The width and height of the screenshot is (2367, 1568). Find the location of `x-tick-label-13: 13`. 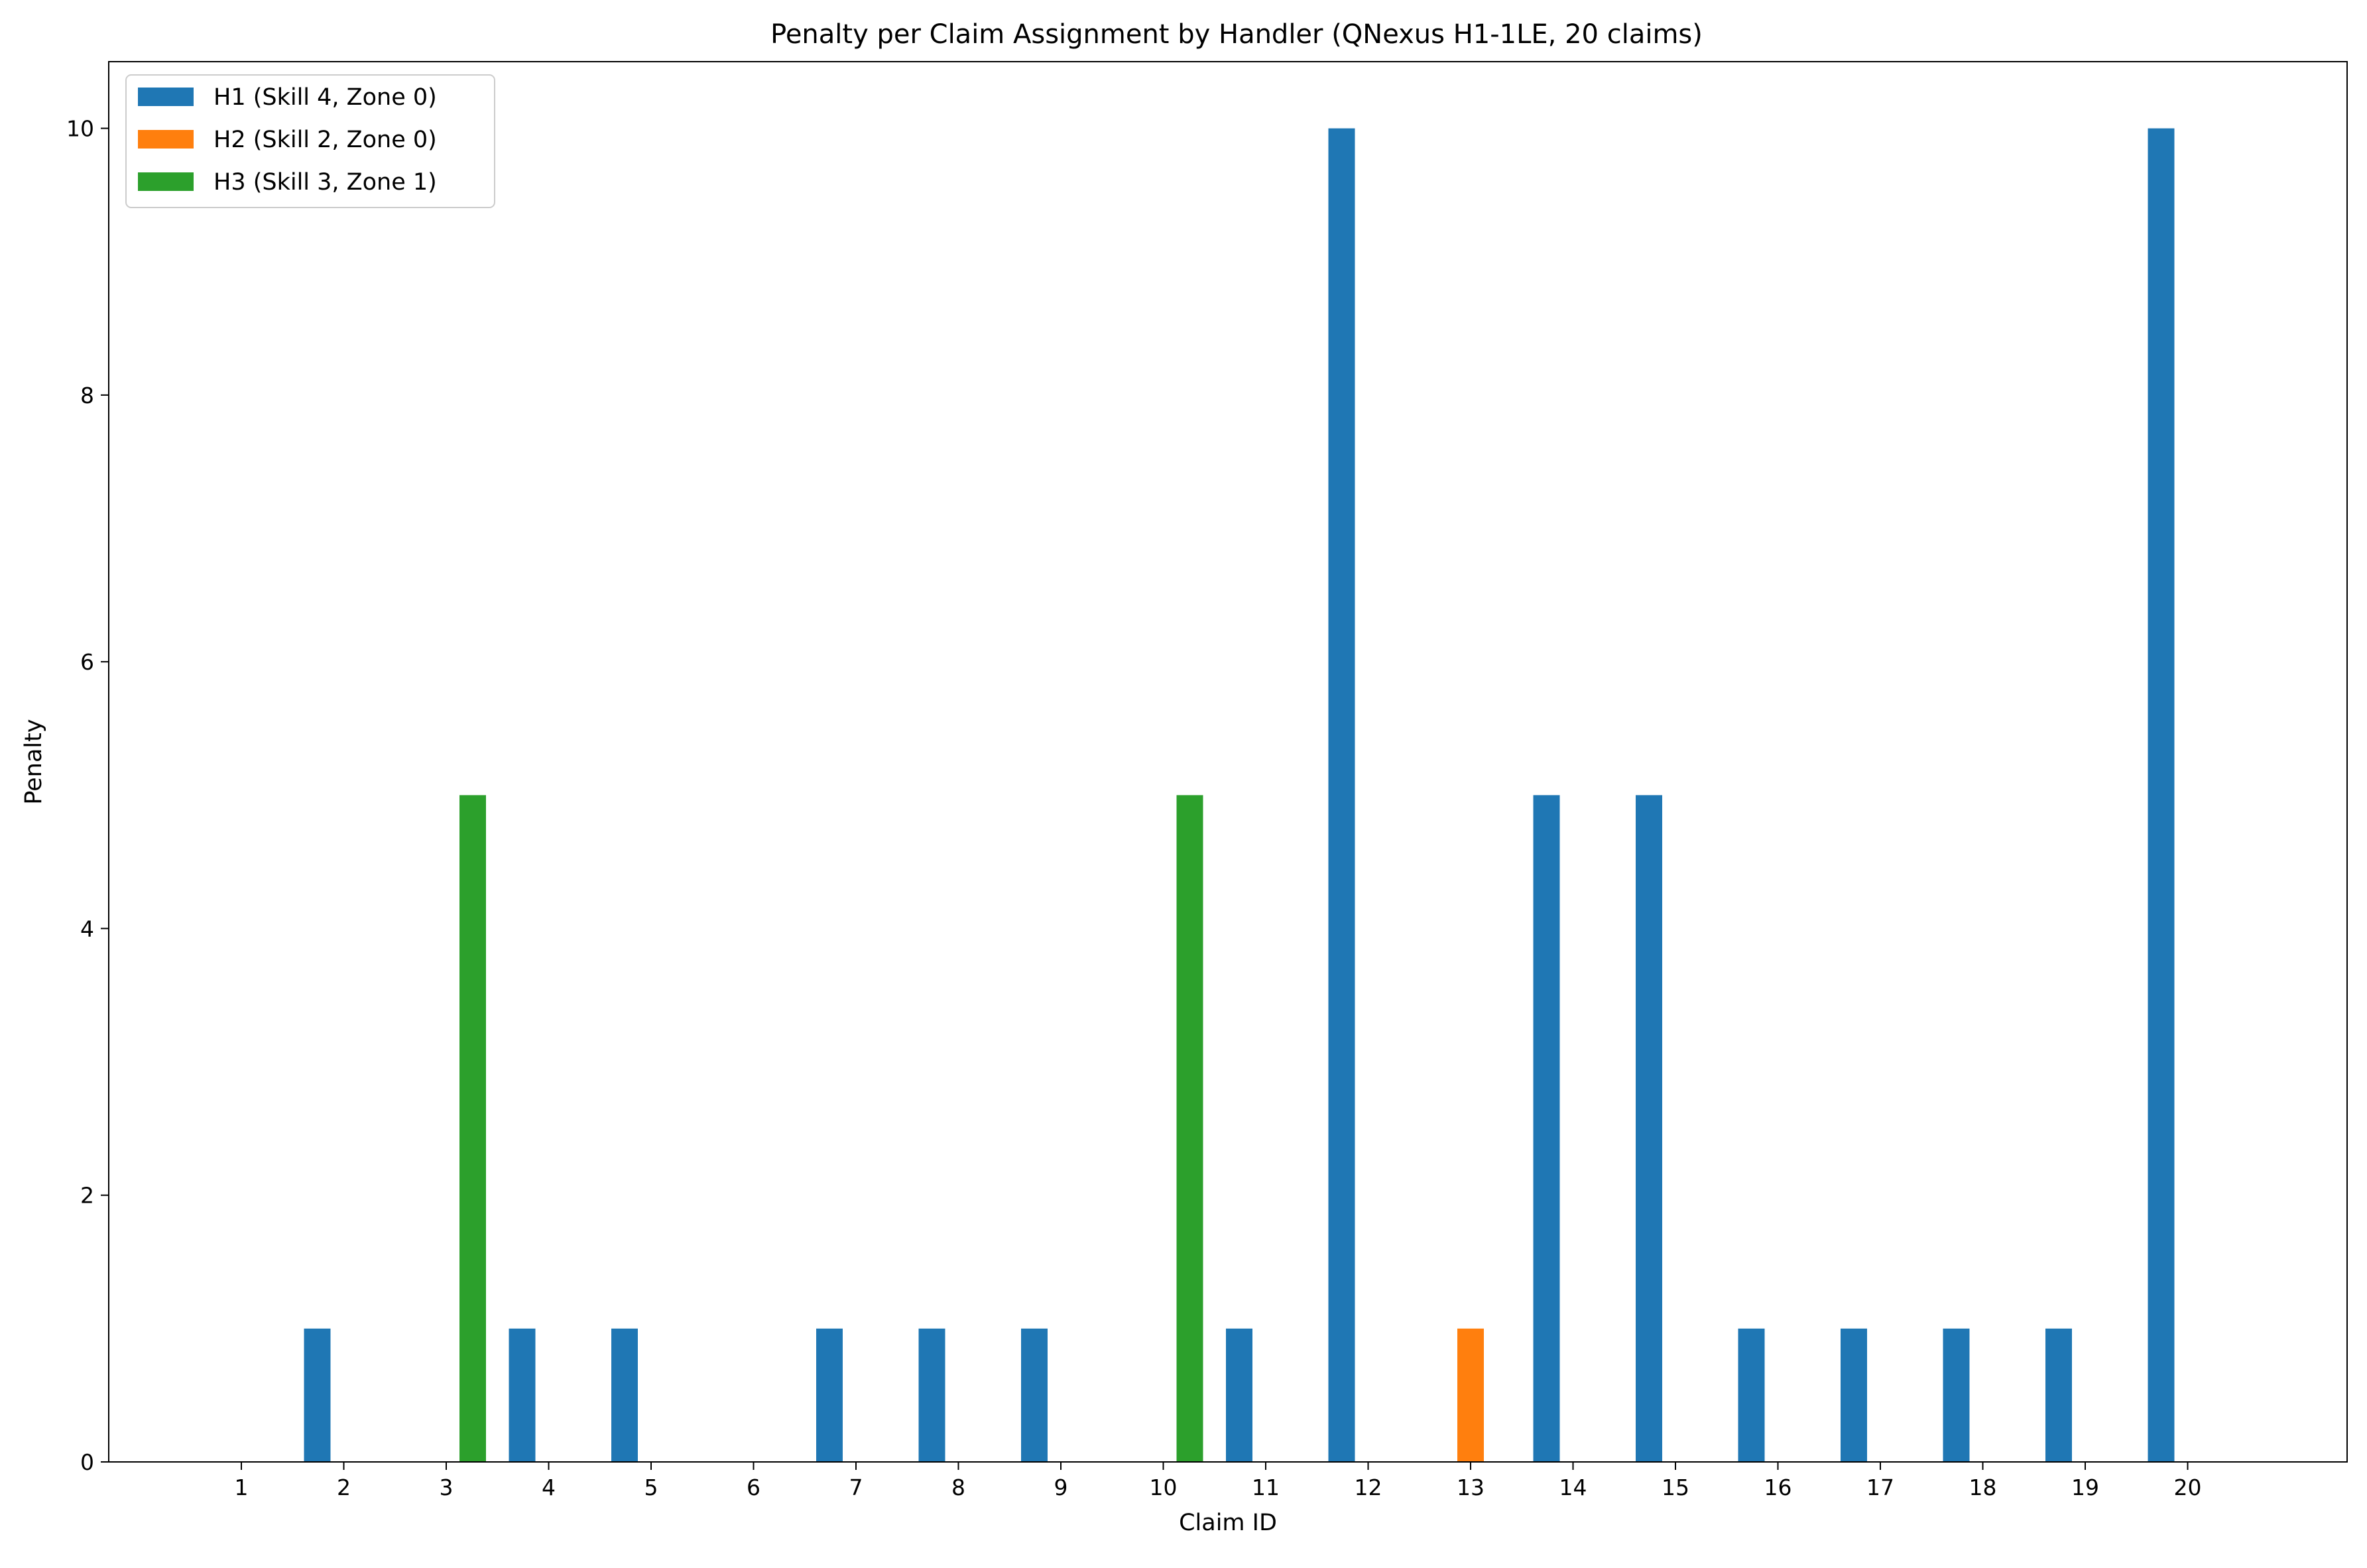

x-tick-label-13: 13 is located at coordinates (1471, 1487).